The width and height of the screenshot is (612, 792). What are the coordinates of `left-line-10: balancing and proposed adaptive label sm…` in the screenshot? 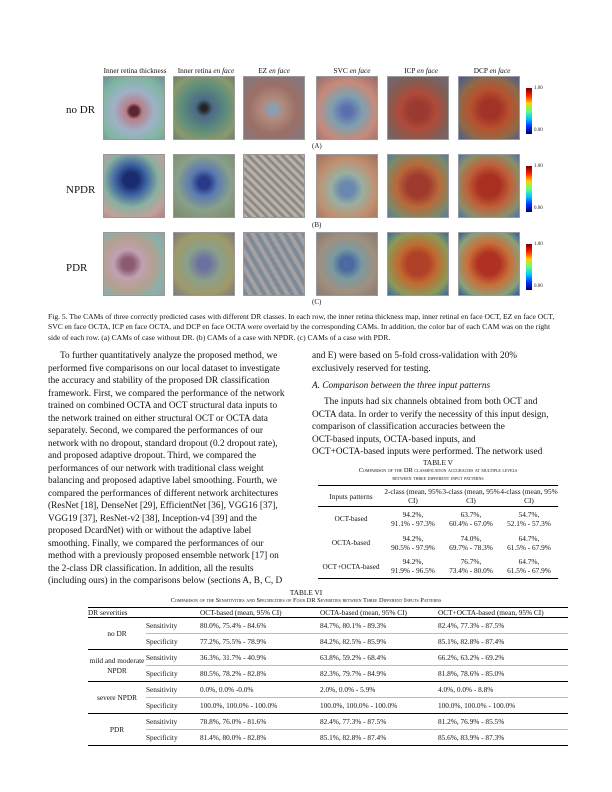 It's located at (163, 481).